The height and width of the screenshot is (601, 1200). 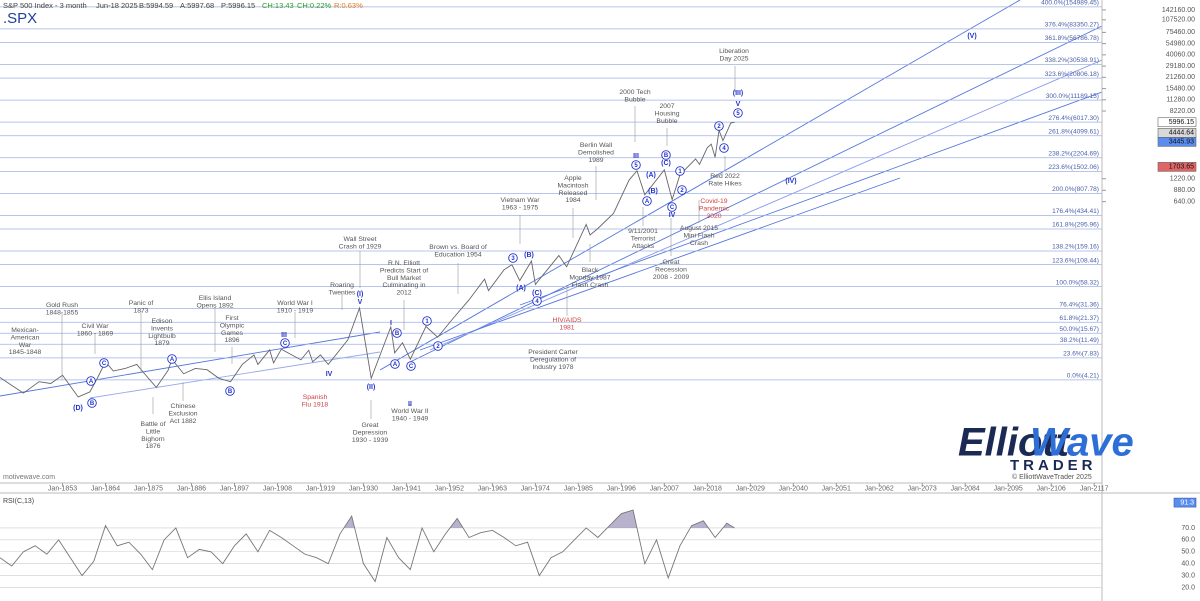 I want to click on y-tick-label: 70.0, so click(x=1188, y=528).